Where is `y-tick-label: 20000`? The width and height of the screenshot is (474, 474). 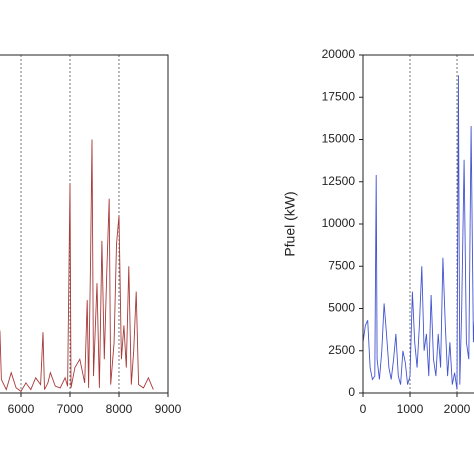
y-tick-label: 20000 is located at coordinates (339, 54).